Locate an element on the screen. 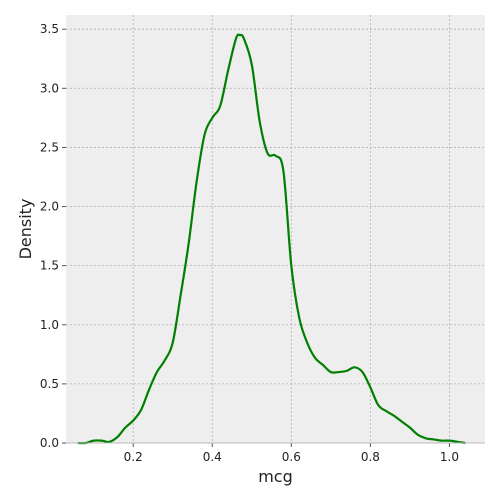 This screenshot has height=500, width=500. y-tick-label: 0.0 is located at coordinates (49, 443).